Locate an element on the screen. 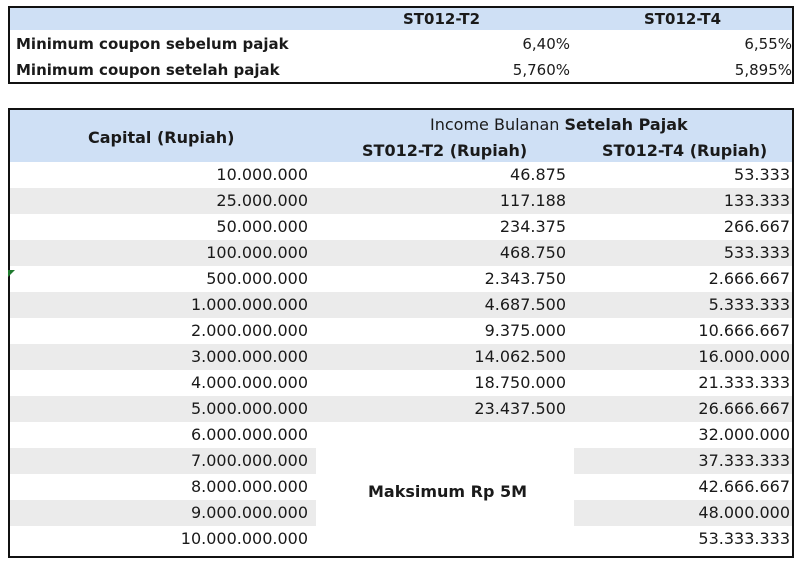 The image size is (800, 566). capital-cell: 100.000.000 is located at coordinates (163, 253).